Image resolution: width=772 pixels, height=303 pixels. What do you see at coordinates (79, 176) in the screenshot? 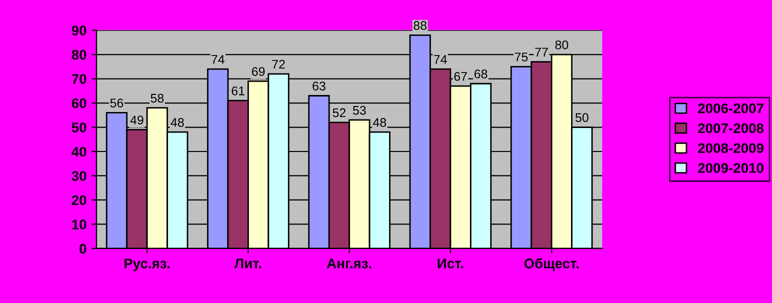
I see `y-tick-label: 30` at bounding box center [79, 176].